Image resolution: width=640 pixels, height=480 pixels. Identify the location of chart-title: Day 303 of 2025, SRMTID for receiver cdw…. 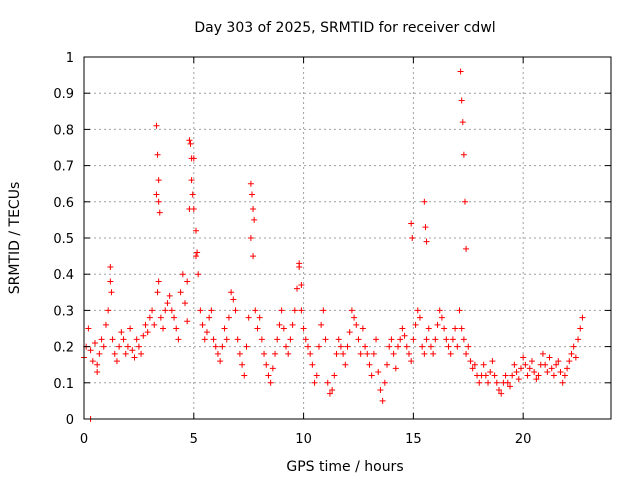
(344, 28).